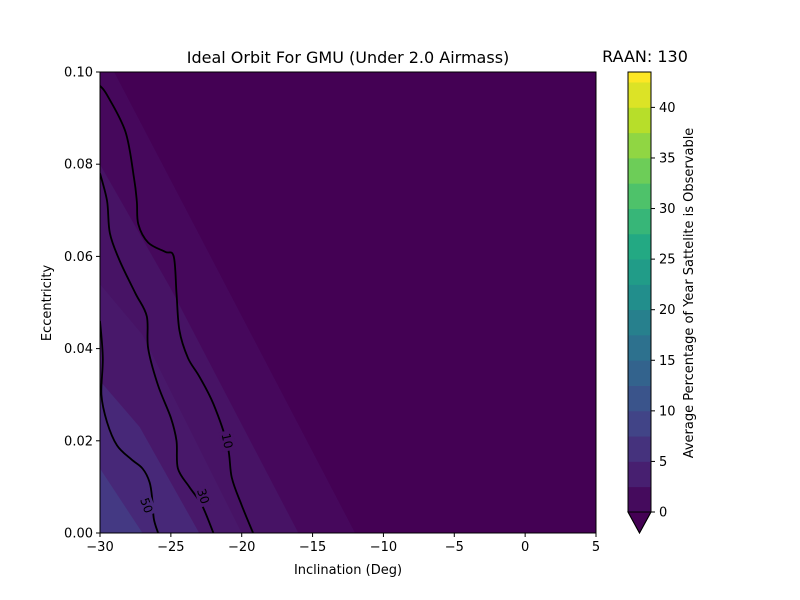 The image size is (800, 600). What do you see at coordinates (667, 361) in the screenshot?
I see `colorbar-tick-label: 15` at bounding box center [667, 361].